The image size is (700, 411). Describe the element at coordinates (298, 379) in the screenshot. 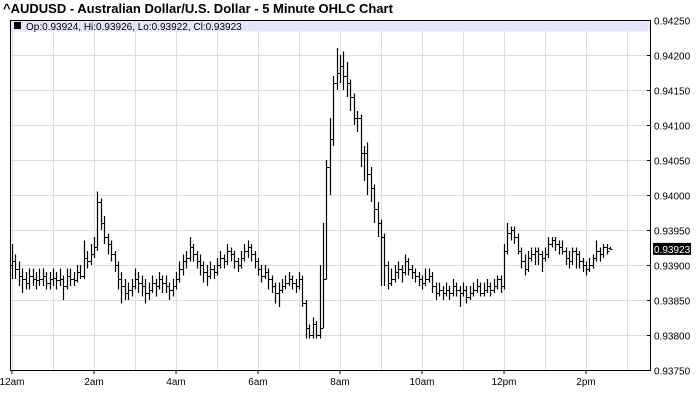

I see `x-axis: 12am 2am 4am 6am 8am 10am 12pm 2pm` at that location.